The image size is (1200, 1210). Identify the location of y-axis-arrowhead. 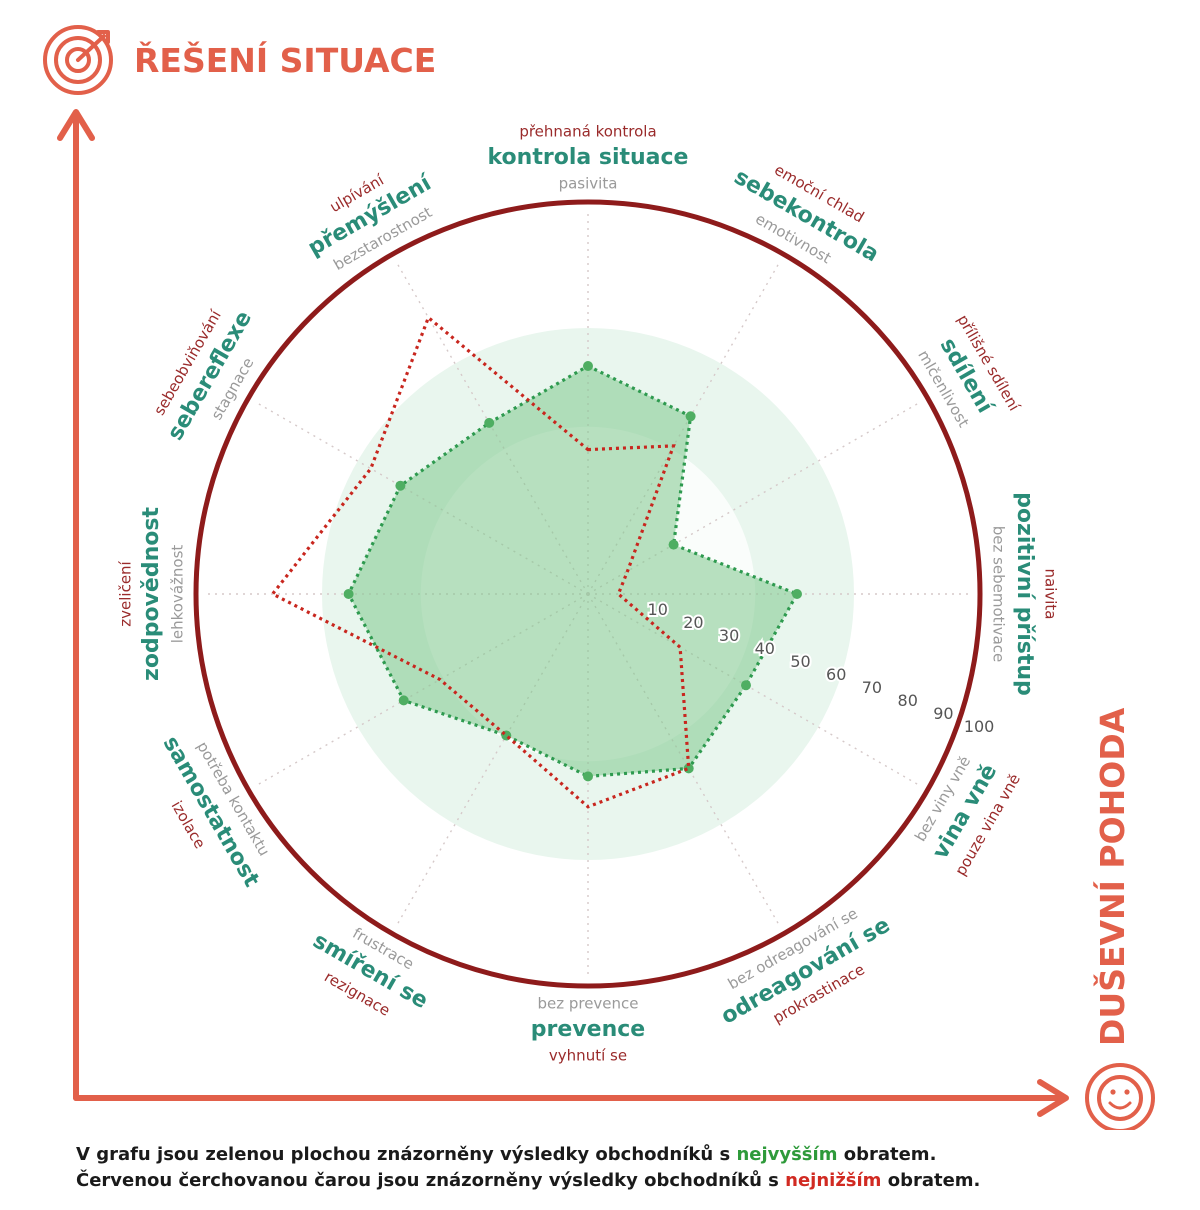
(76, 125).